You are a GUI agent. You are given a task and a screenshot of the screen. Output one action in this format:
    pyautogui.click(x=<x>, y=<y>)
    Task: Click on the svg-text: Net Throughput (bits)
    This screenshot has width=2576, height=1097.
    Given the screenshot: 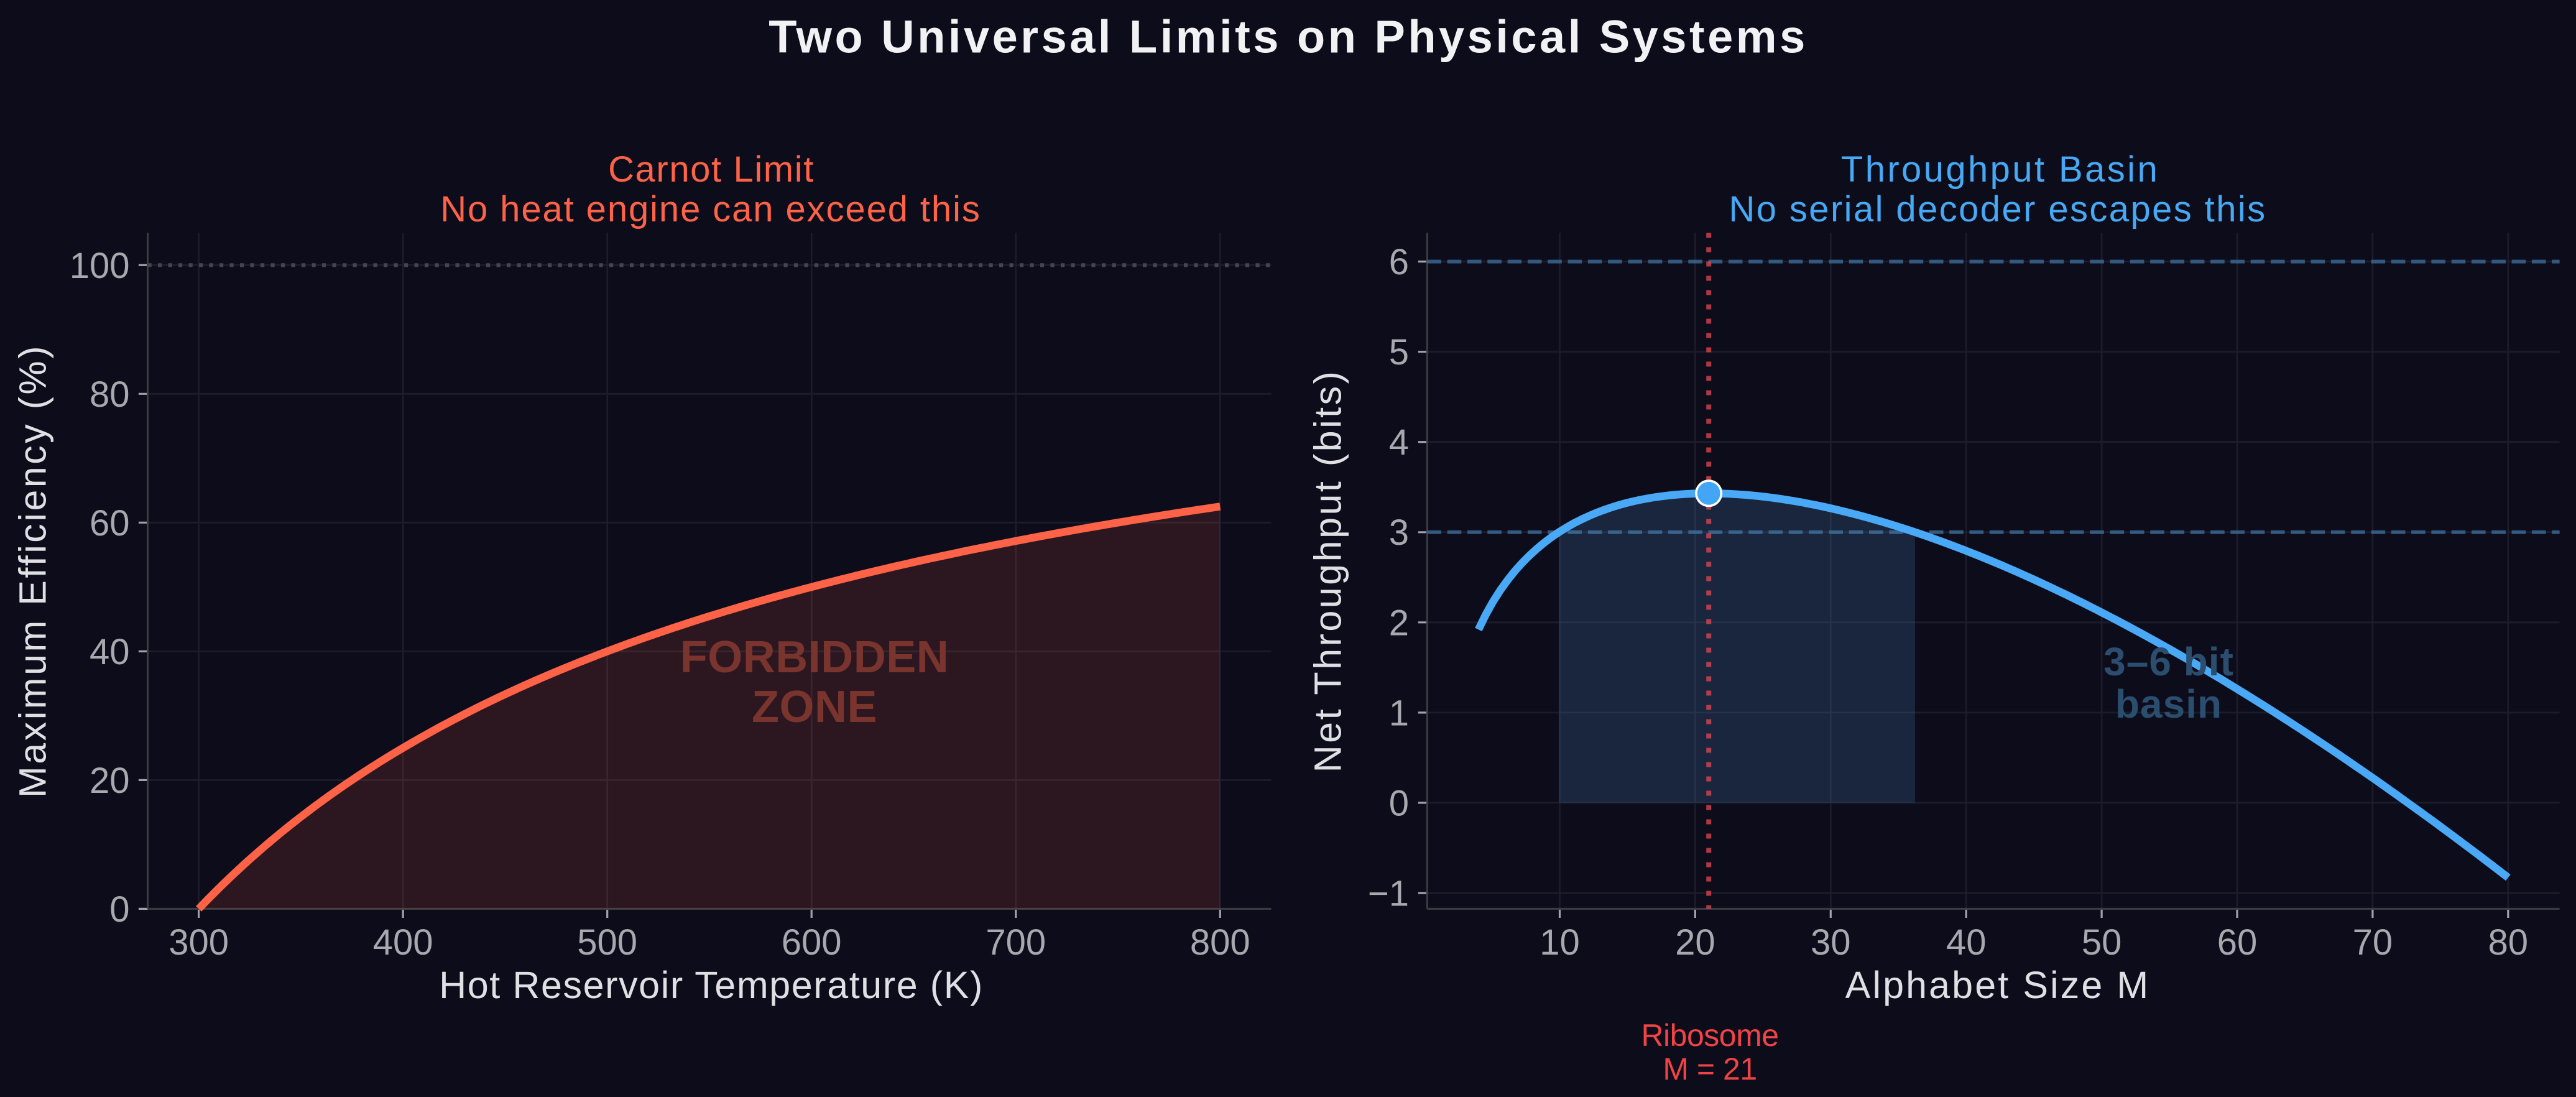 What is the action you would take?
    pyautogui.click(x=1328, y=571)
    